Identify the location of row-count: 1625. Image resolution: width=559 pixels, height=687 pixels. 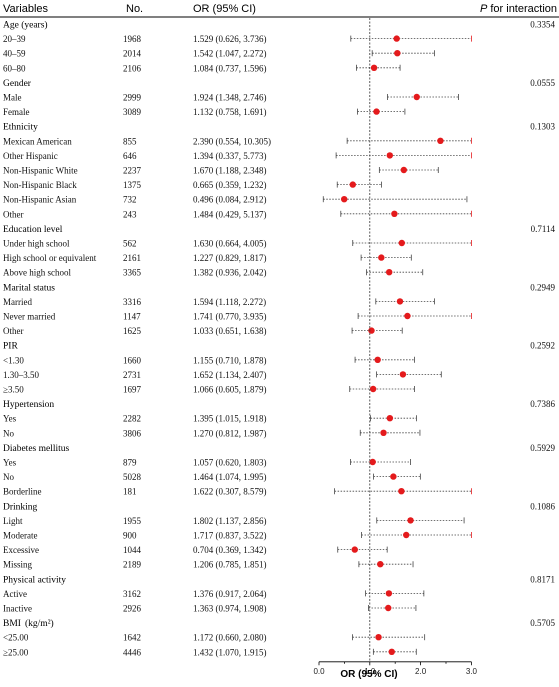
(132, 331).